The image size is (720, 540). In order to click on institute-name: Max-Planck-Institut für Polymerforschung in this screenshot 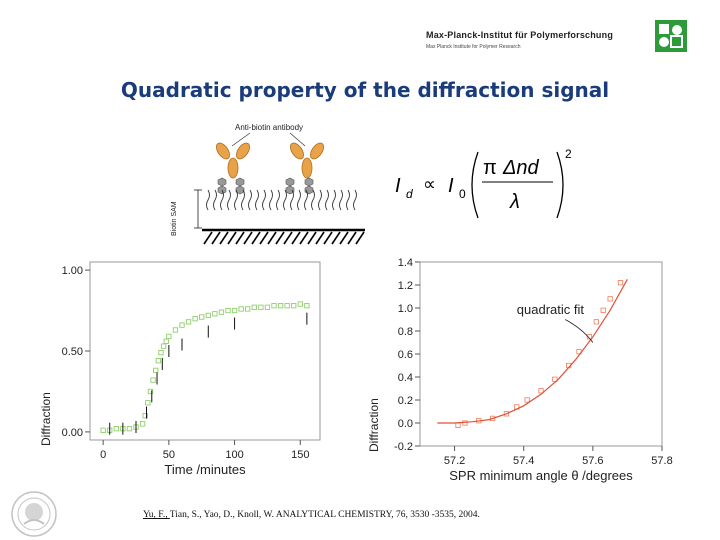, I will do `click(520, 35)`.